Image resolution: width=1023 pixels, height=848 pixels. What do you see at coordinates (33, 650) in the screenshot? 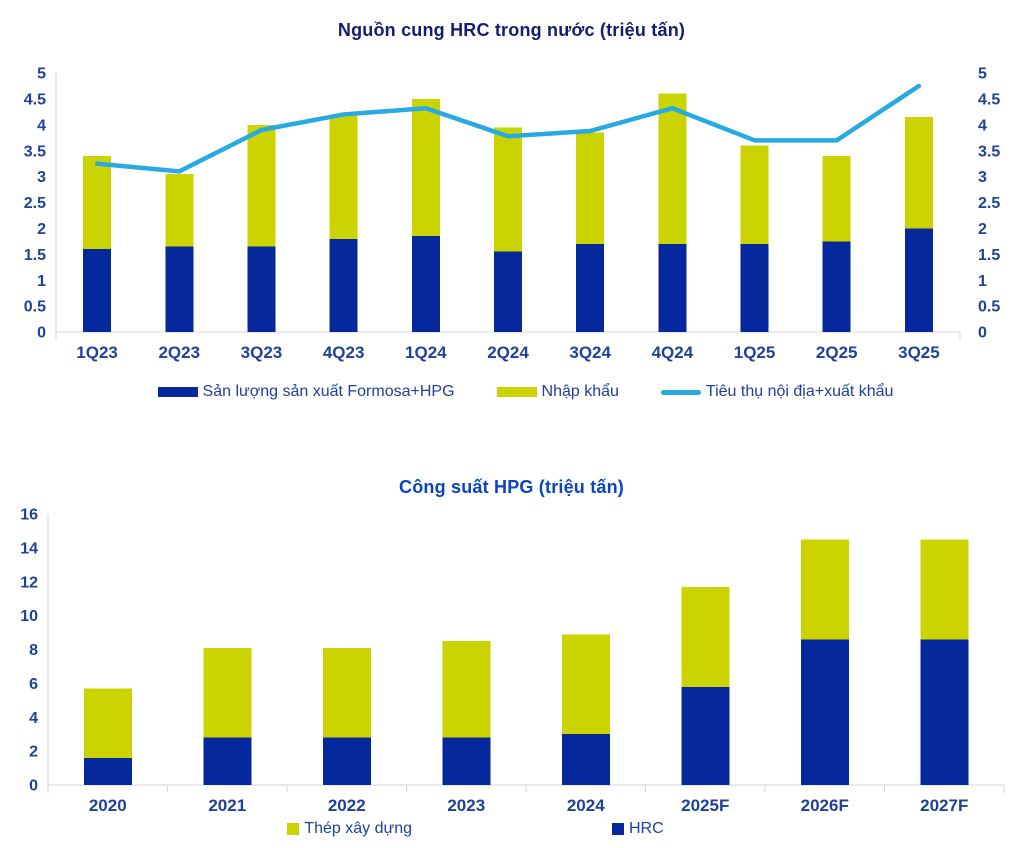
I see `y-axis-tick-label: 8` at bounding box center [33, 650].